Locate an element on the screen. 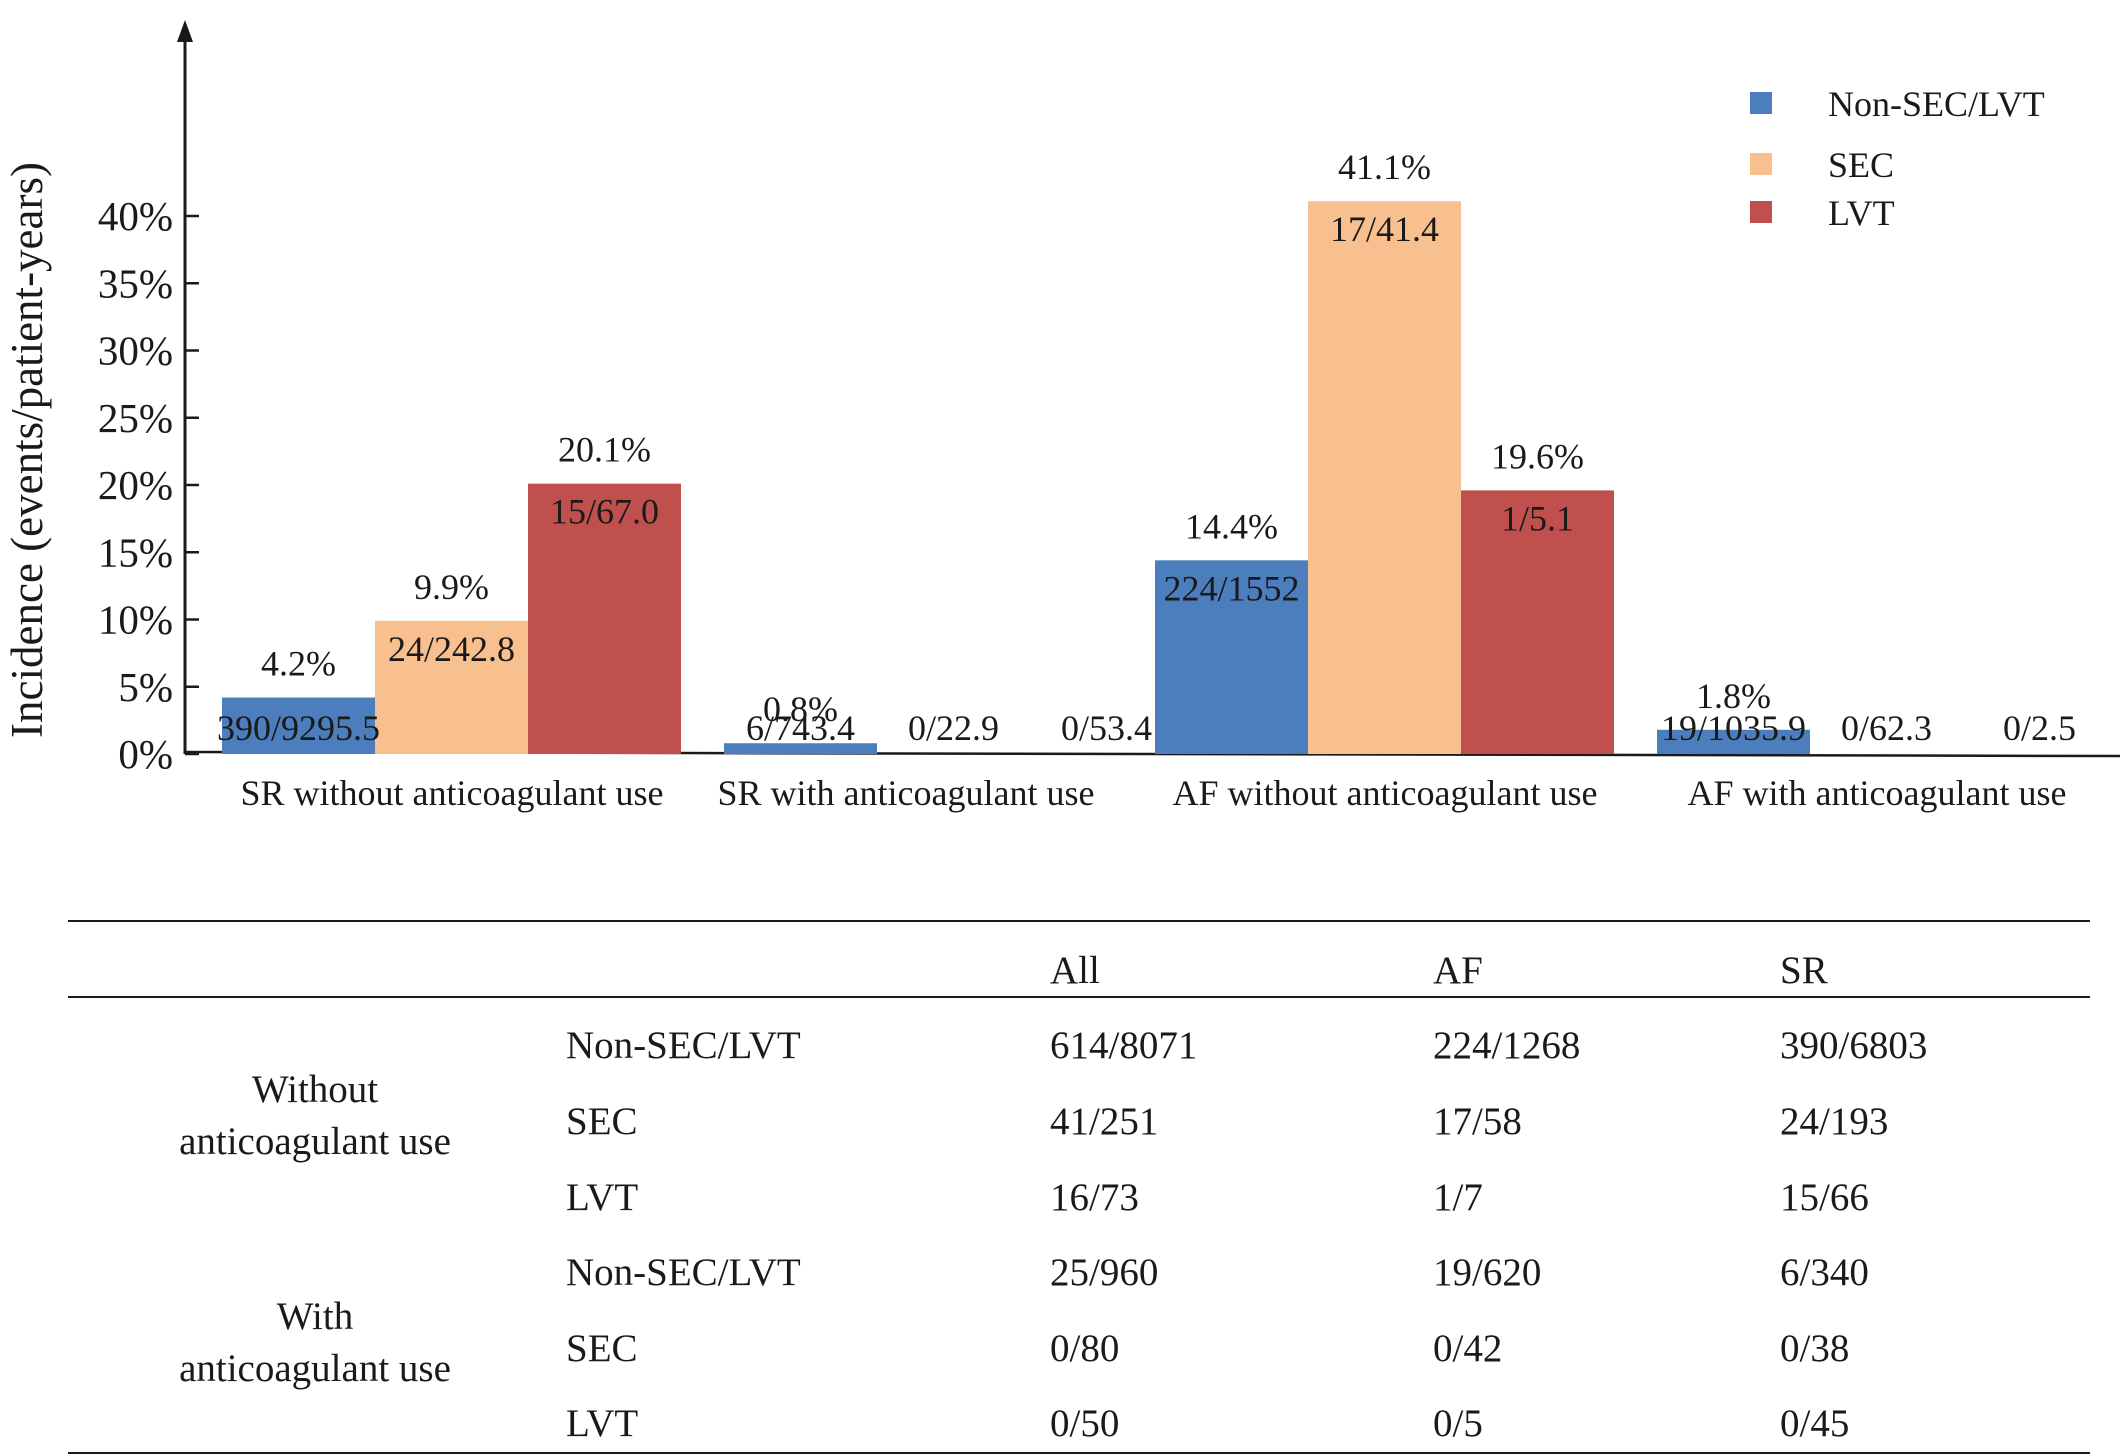 The height and width of the screenshot is (1455, 2128). bar-value-label: 1.8% is located at coordinates (1733, 696).